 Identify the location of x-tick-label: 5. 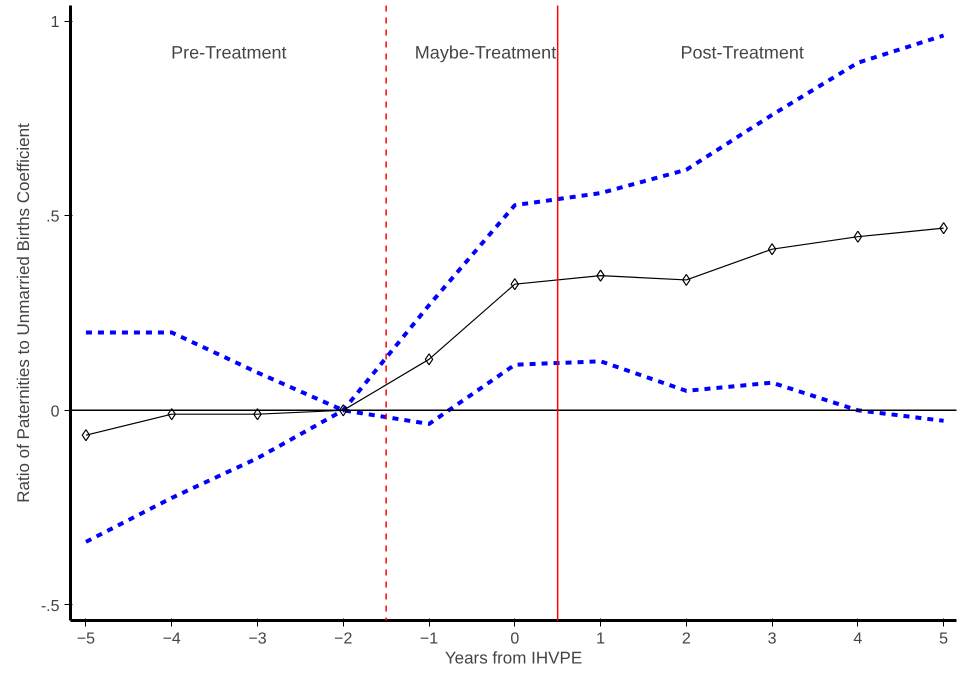
(943, 639).